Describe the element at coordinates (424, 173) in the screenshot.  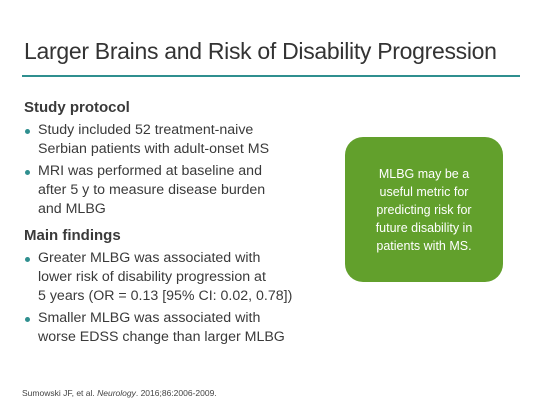
I see `callout-line: MLBG may be a` at that location.